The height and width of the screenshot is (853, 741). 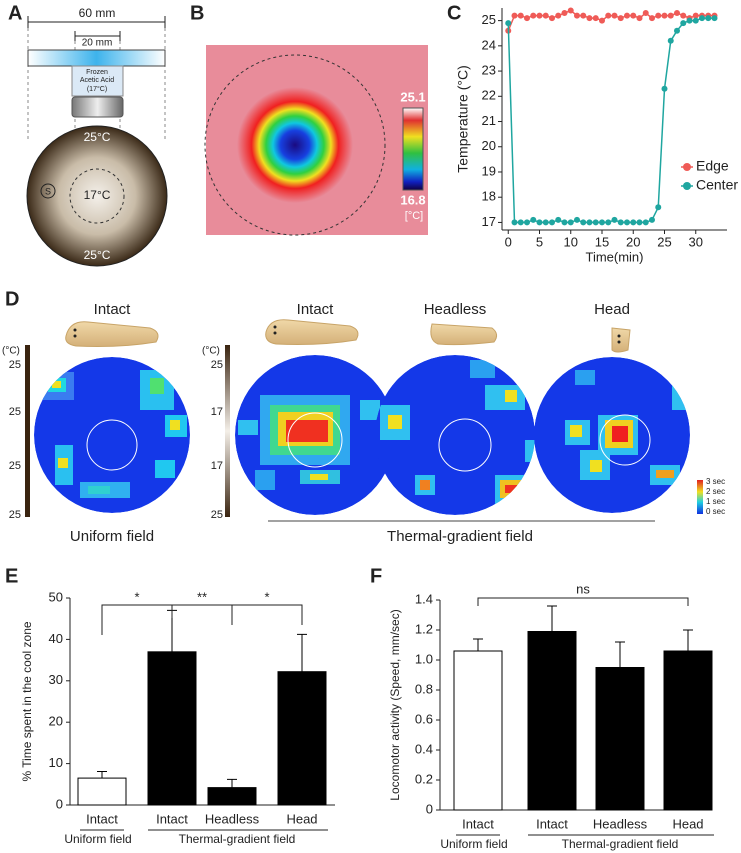 I want to click on y-tick-label: 0.8, so click(x=424, y=688).